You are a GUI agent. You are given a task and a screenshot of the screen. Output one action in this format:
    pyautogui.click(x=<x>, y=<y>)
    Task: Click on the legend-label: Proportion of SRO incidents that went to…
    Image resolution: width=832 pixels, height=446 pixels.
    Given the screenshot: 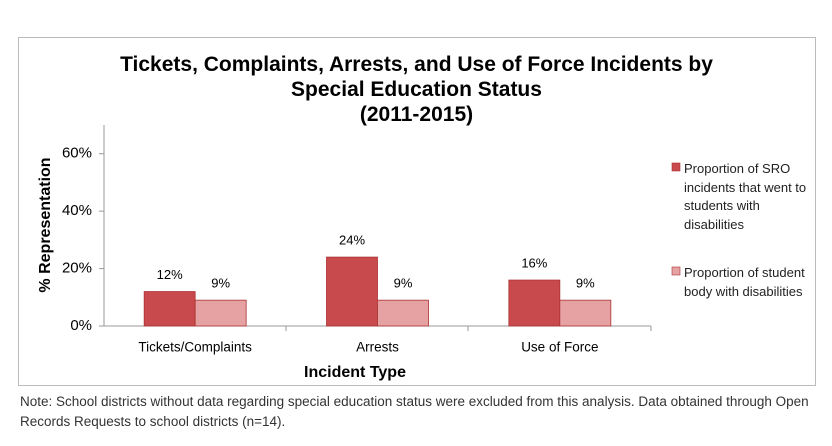 What is the action you would take?
    pyautogui.click(x=745, y=196)
    